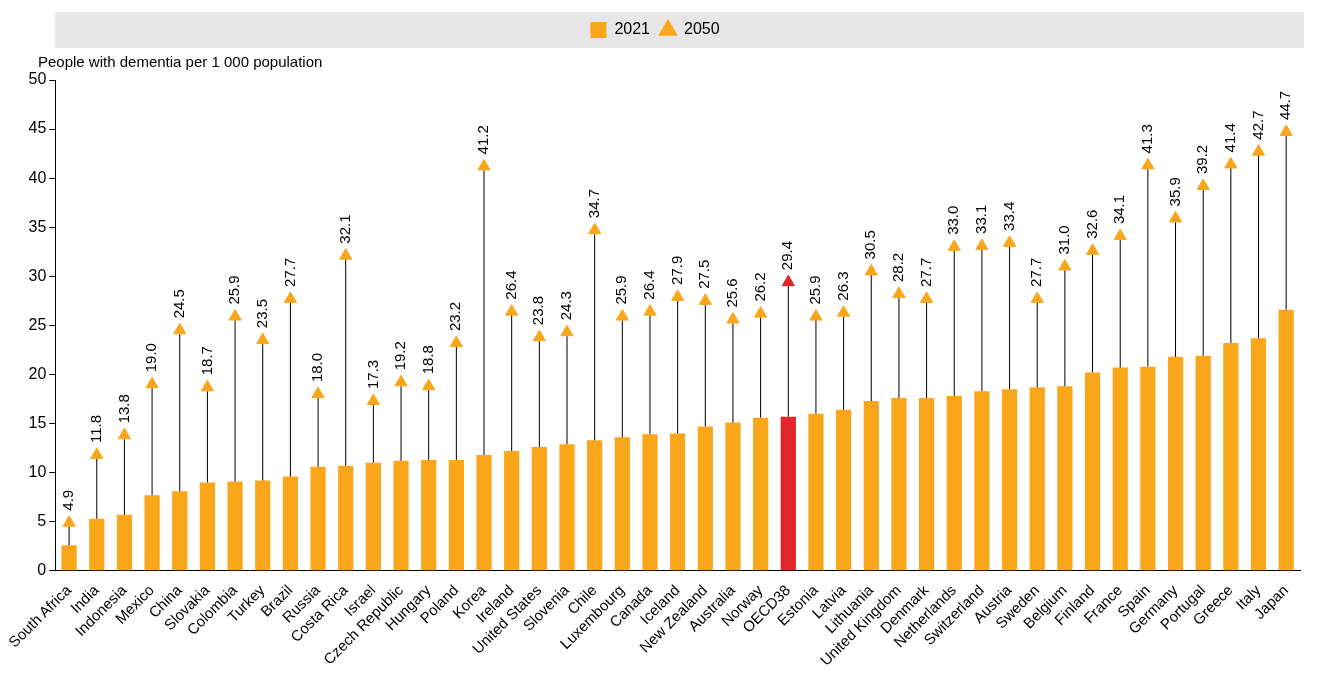 The image size is (1320, 685). What do you see at coordinates (732, 293) in the screenshot?
I see `data-label: 25.6` at bounding box center [732, 293].